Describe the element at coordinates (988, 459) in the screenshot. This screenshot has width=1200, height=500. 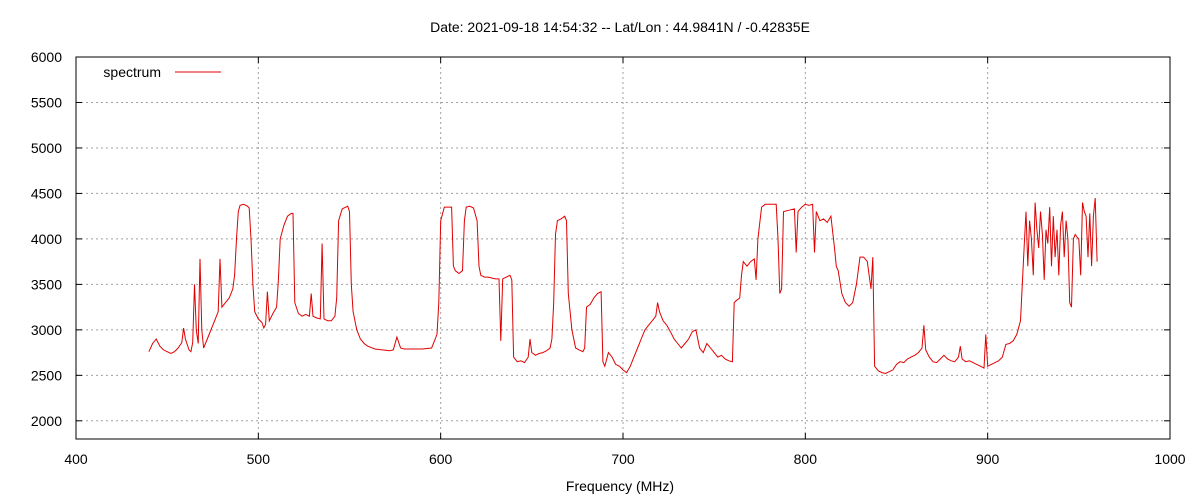
I see `x-tick-label: 900` at that location.